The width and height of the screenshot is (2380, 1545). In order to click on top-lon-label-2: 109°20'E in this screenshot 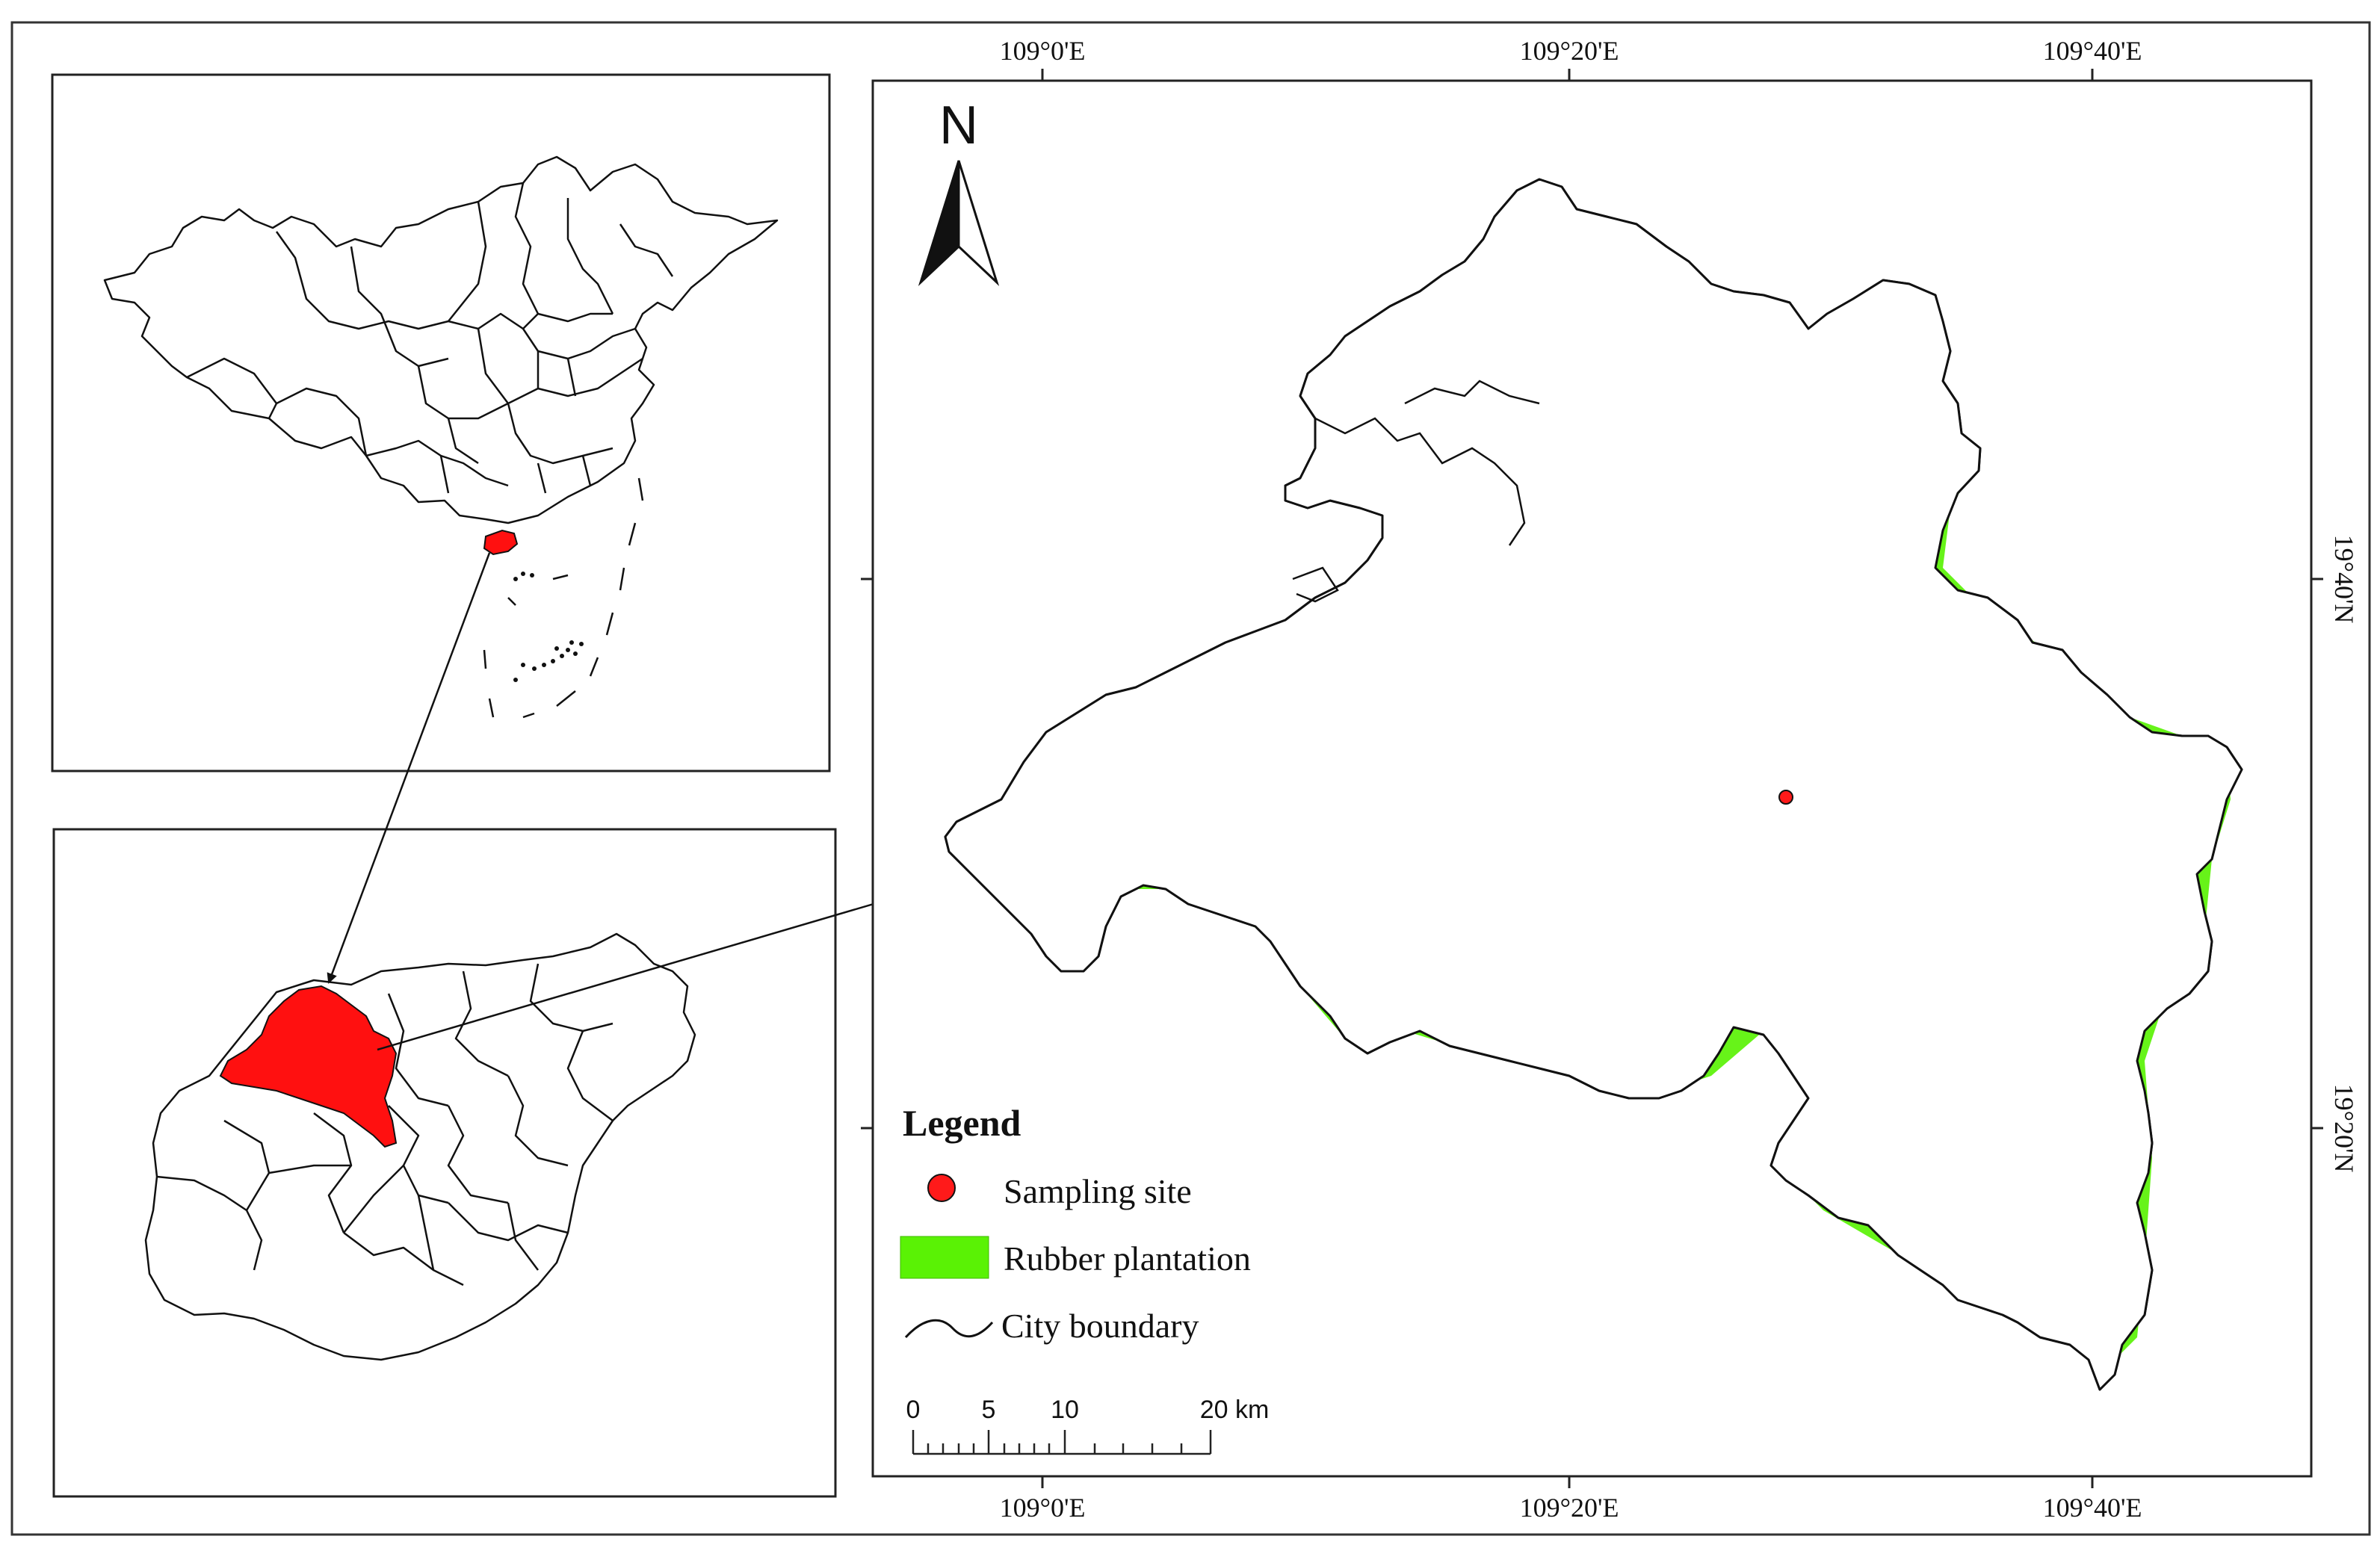, I will do `click(1569, 51)`.